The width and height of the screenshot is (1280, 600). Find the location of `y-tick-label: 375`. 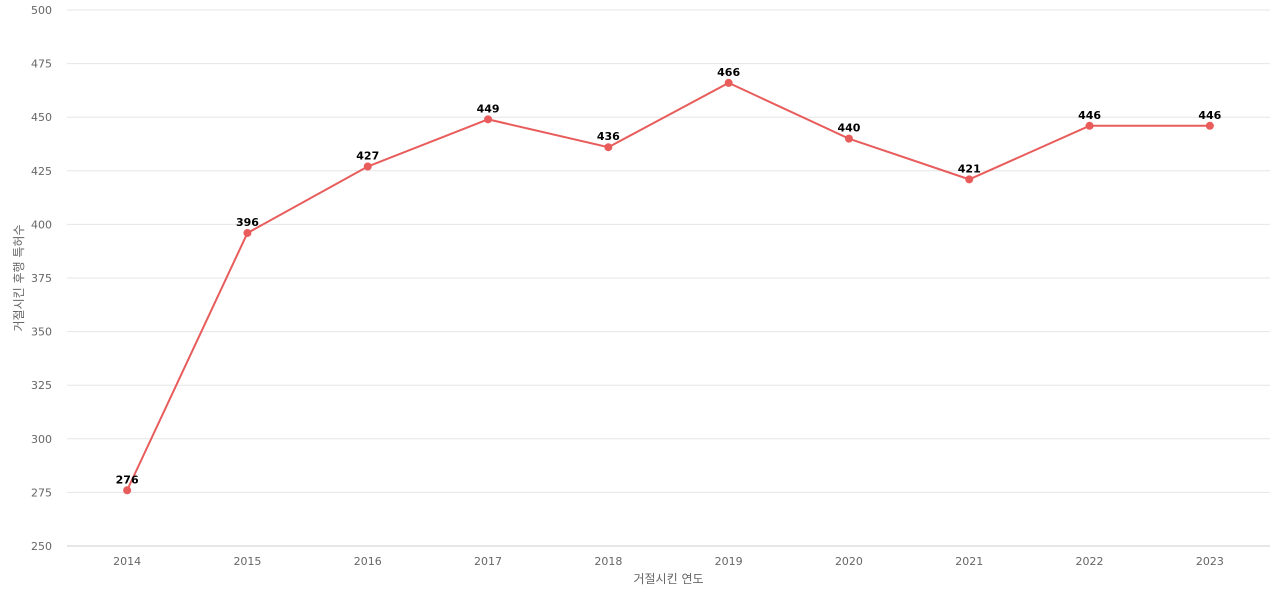

y-tick-label: 375 is located at coordinates (41, 278).